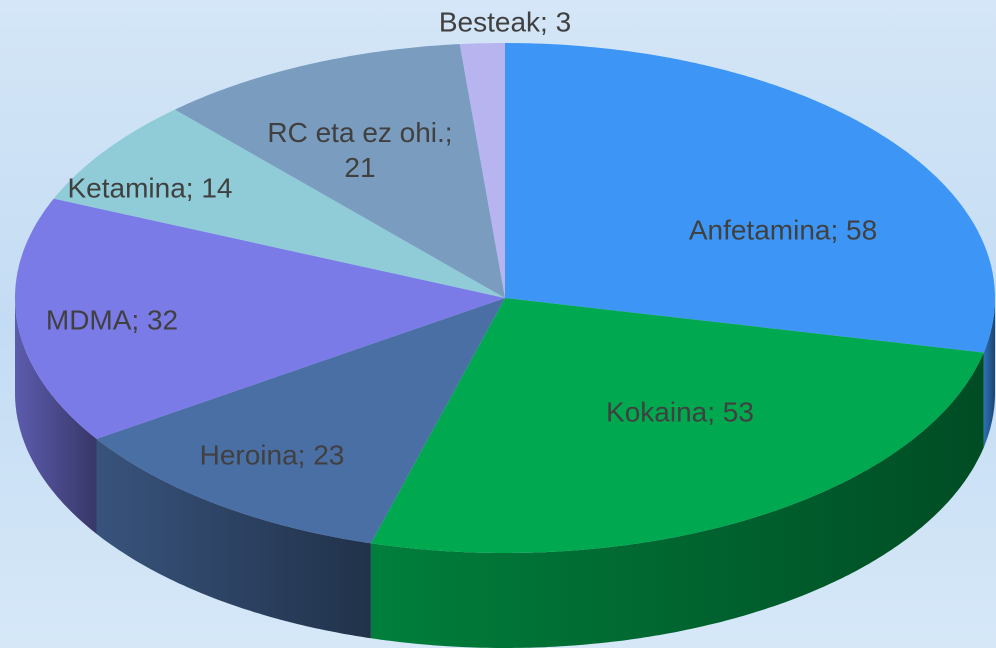 The width and height of the screenshot is (996, 648). What do you see at coordinates (505, 22) in the screenshot?
I see `data-label: Besteak; 3` at bounding box center [505, 22].